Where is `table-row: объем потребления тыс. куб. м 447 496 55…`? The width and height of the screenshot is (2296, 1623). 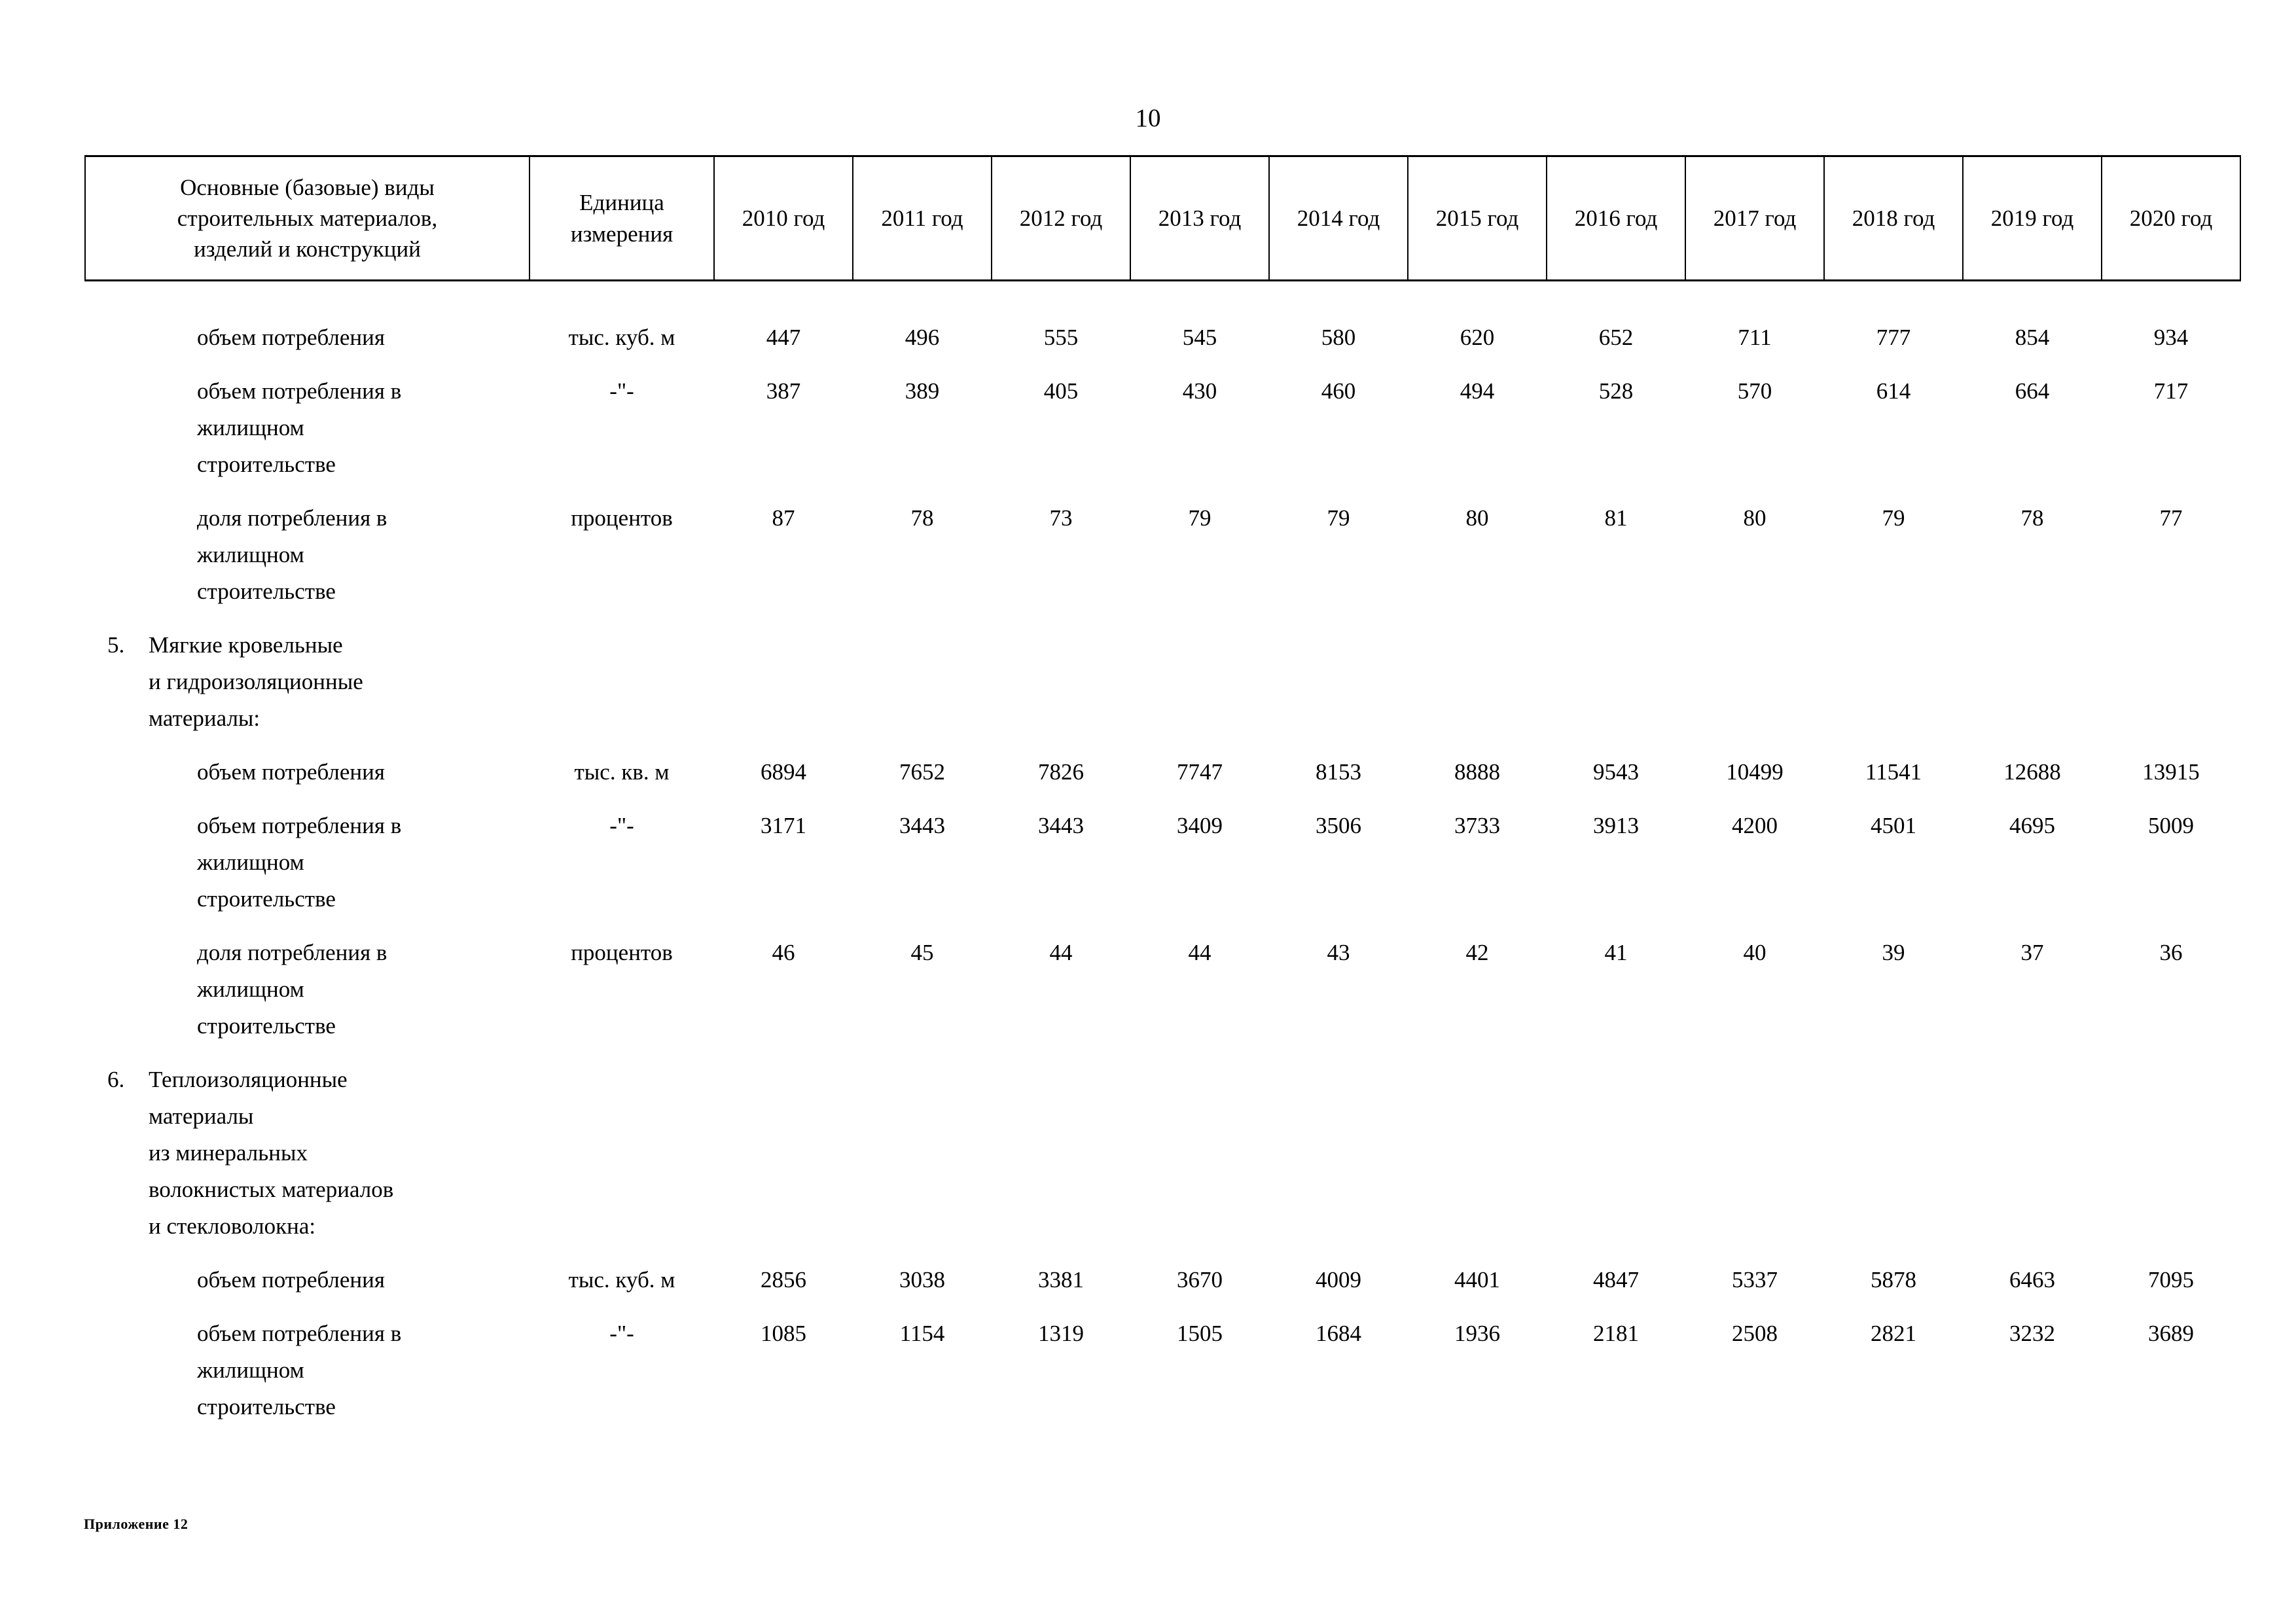
table-row: объем потребления тыс. куб. м 447 496 55… is located at coordinates (1162, 327).